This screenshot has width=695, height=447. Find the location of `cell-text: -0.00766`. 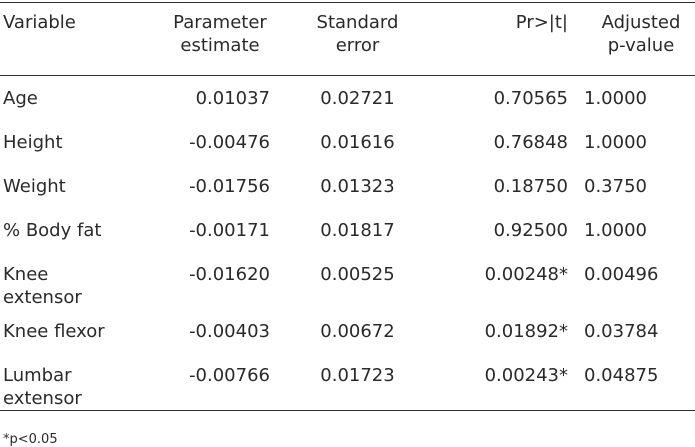

cell-text: -0.00766 is located at coordinates (229, 375).